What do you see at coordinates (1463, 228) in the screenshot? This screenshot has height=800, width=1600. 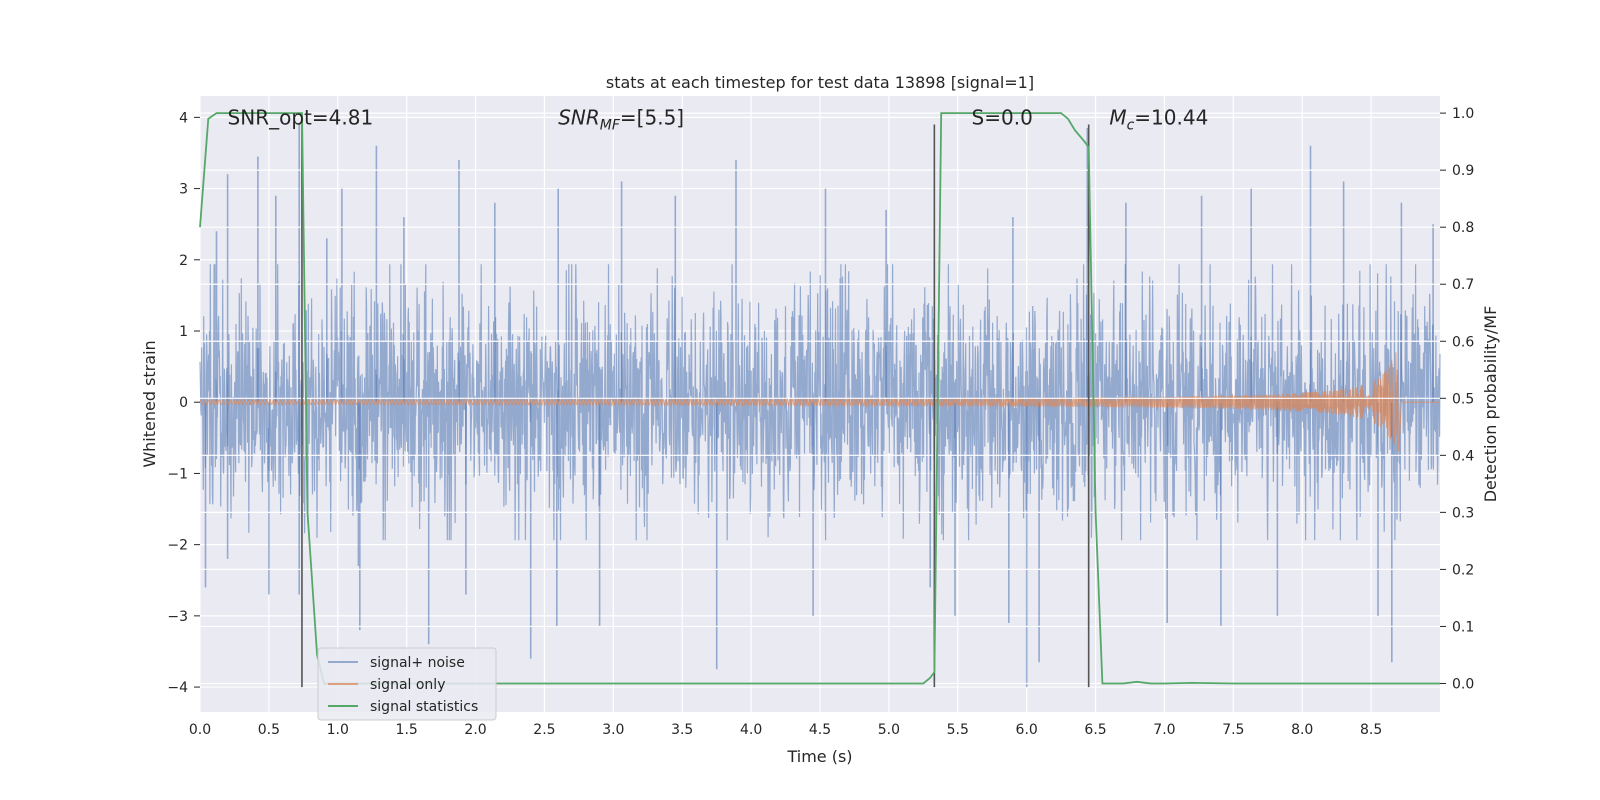 I see `y-right-tick-label: 0.8` at bounding box center [1463, 228].